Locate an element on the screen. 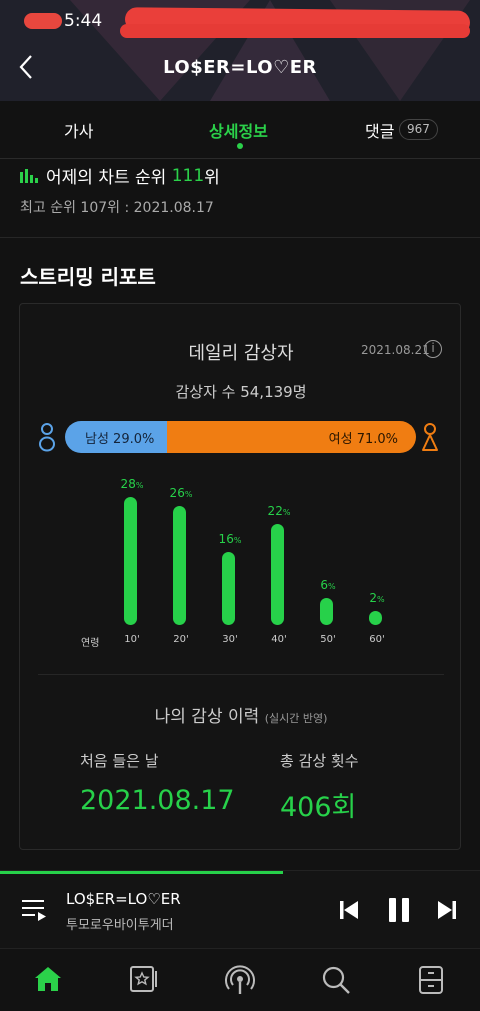 This screenshot has width=480, height=1011. next-track-icon is located at coordinates (447, 910).